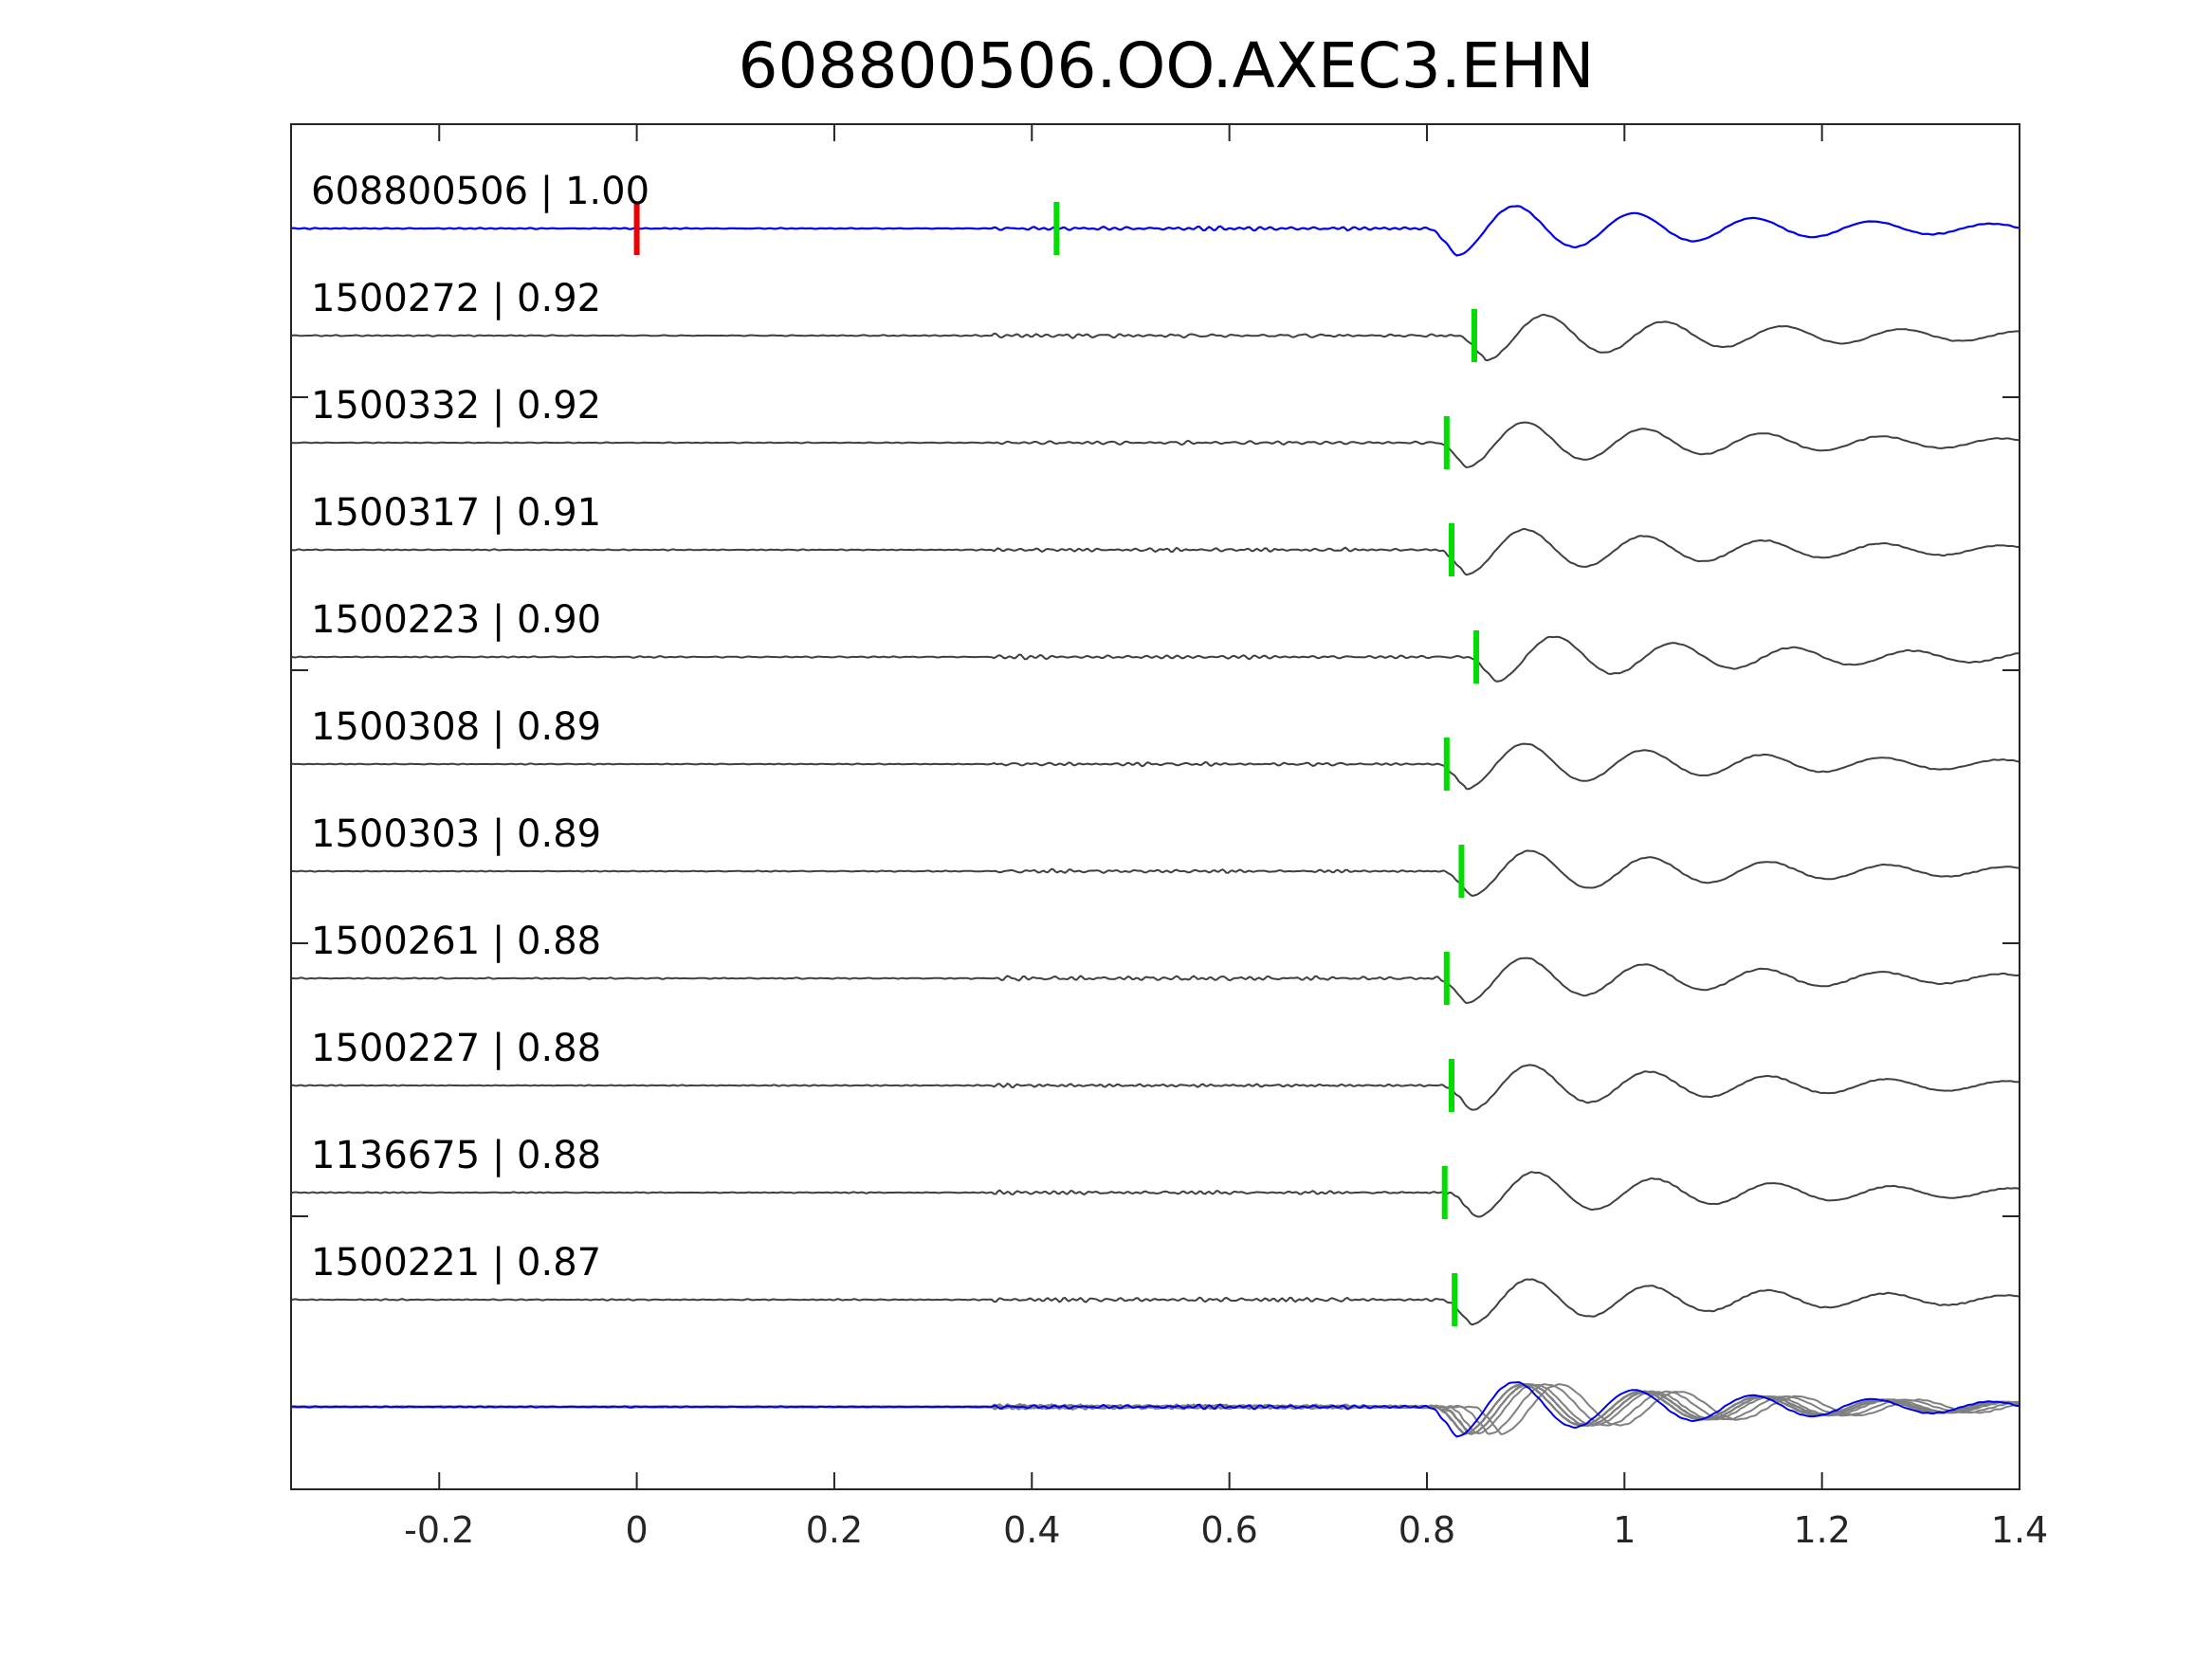  I want to click on trace-label-1500221: 1500221 | 0.87, so click(456, 1263).